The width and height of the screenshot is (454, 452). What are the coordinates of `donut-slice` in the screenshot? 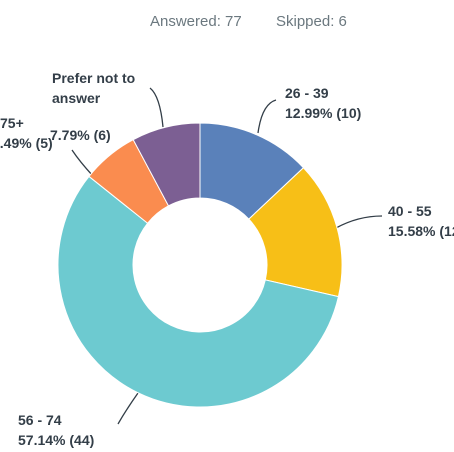 It's located at (166, 164).